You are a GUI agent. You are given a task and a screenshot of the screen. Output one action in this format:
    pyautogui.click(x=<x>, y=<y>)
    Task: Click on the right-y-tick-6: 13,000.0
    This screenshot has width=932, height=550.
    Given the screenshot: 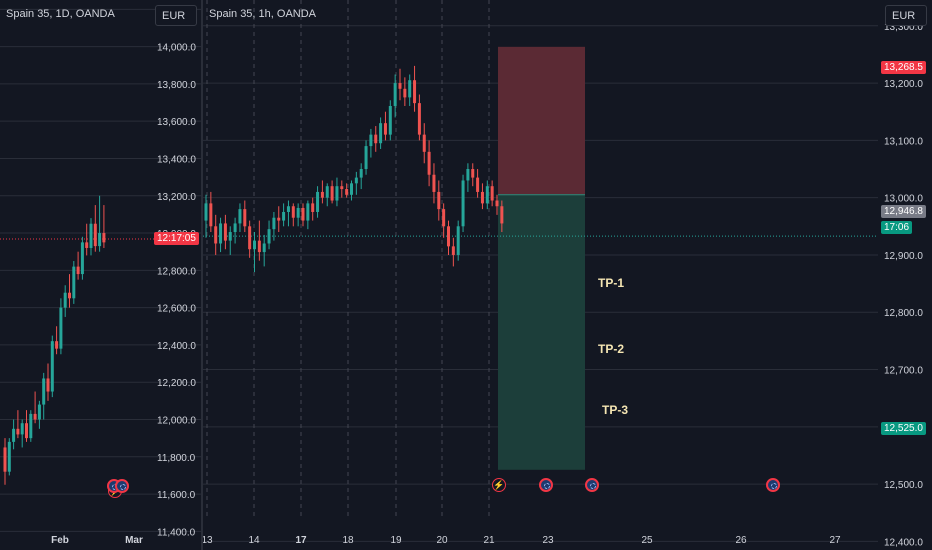 What is the action you would take?
    pyautogui.click(x=903, y=199)
    